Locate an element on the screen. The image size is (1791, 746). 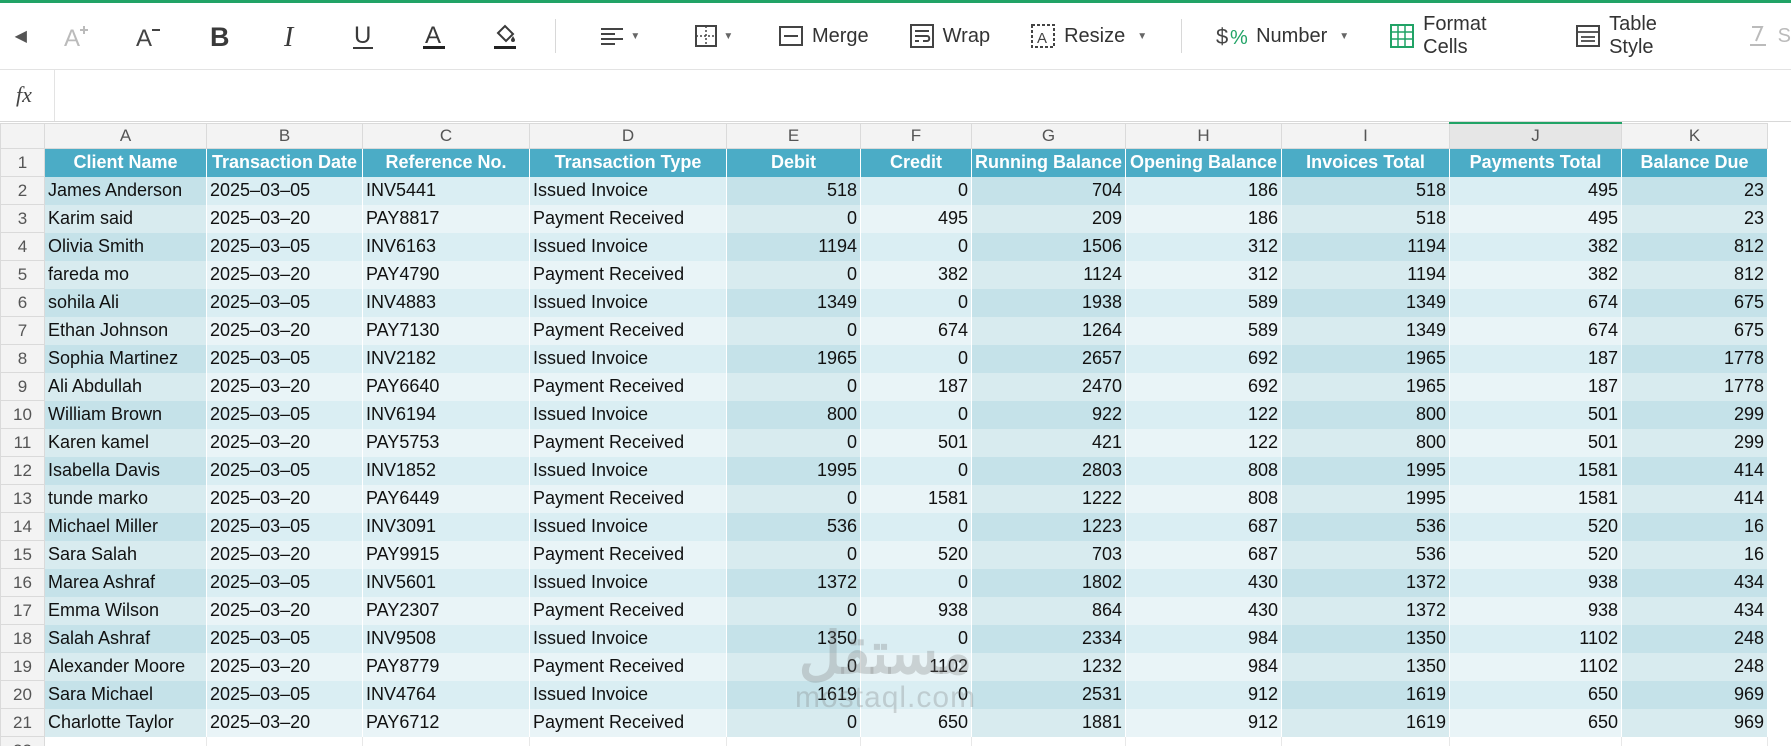
table-cell: 2025–03–20 is located at coordinates (284, 554).